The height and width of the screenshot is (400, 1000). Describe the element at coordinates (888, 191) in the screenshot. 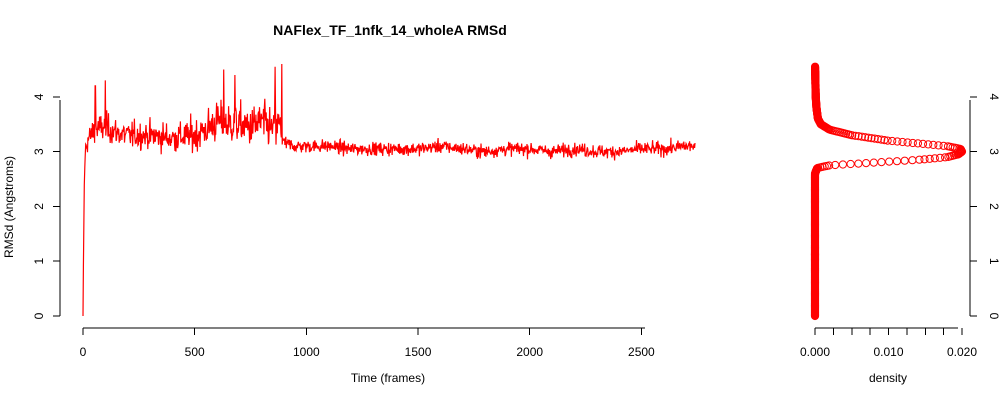

I see `density-points` at that location.